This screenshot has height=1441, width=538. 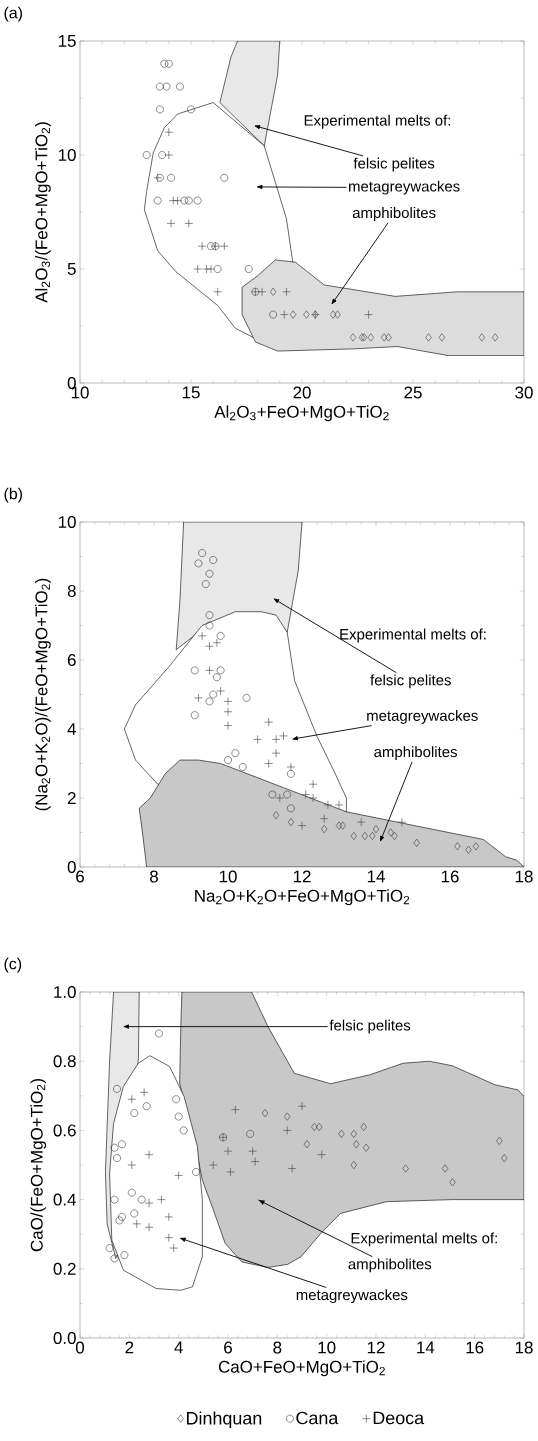 I want to click on annotation: metagreywackes, so click(x=352, y=1296).